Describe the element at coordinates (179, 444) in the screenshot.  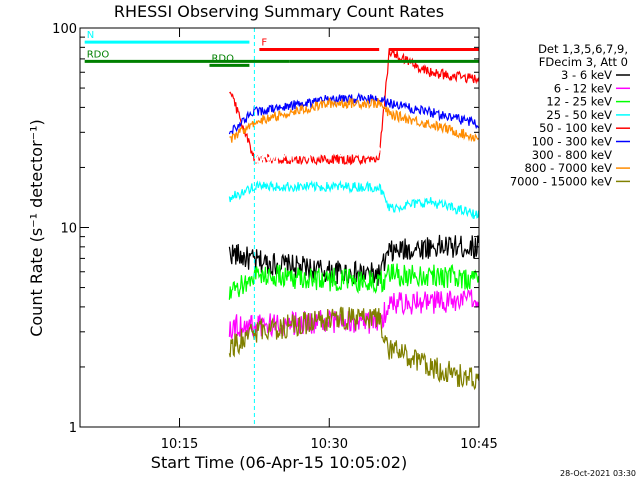
I see `x-tick-label-0: 10:15` at that location.